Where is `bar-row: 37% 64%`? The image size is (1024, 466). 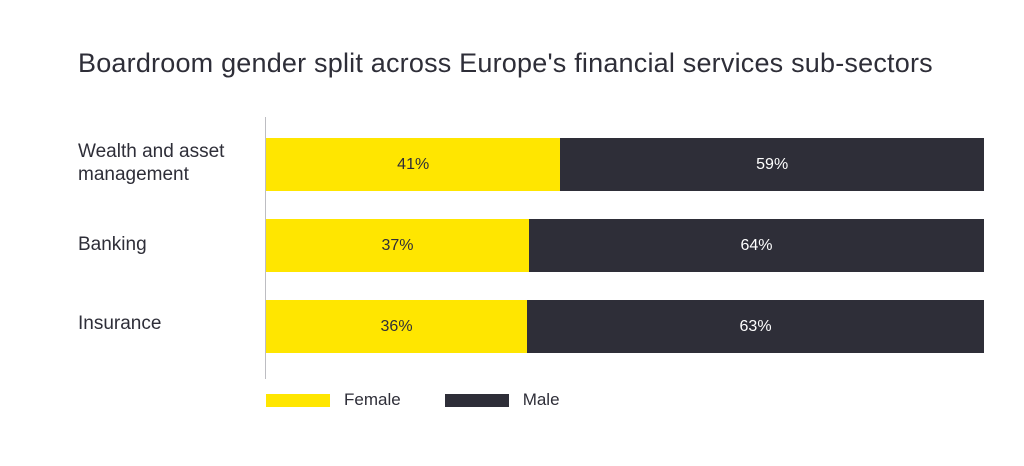
bar-row: 37% 64% is located at coordinates (625, 245).